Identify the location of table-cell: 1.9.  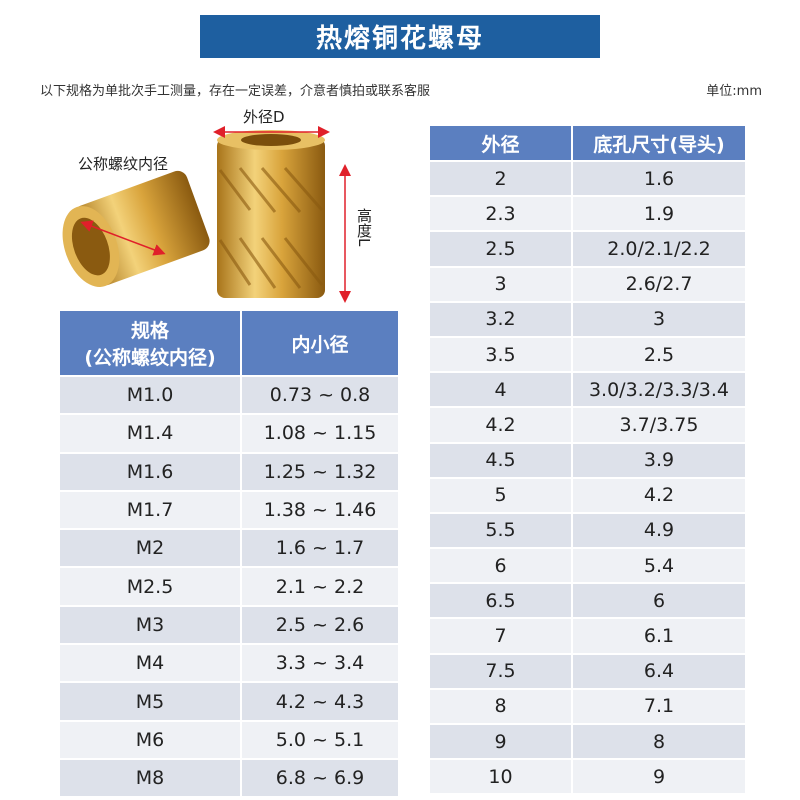
(659, 214).